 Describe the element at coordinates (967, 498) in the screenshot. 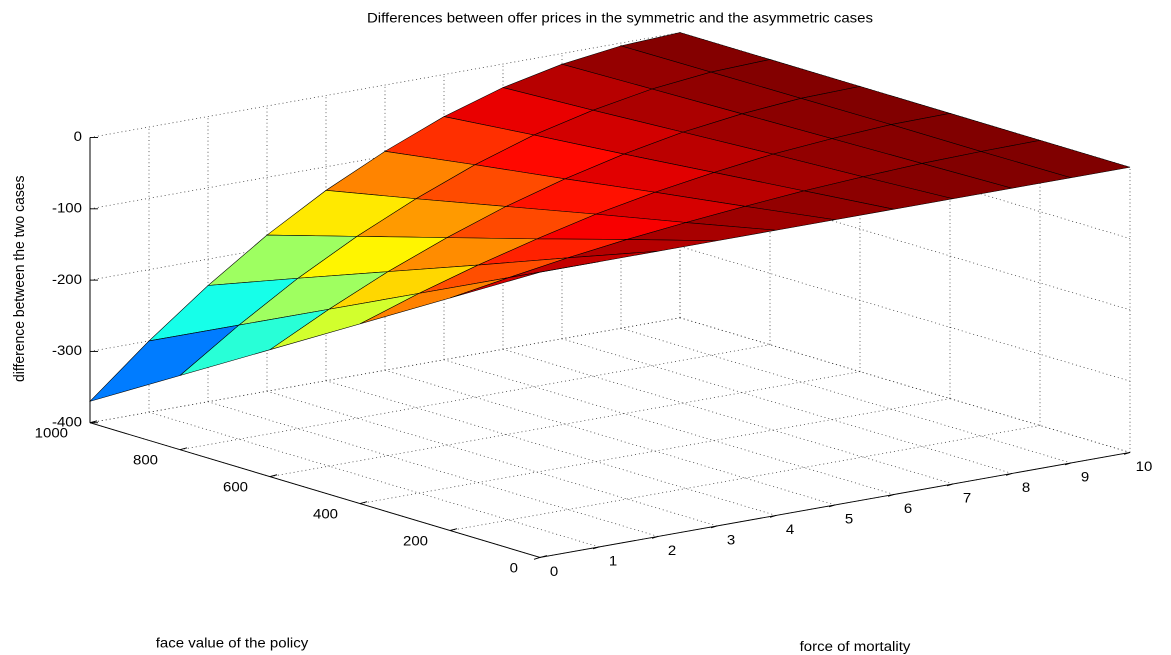

I see `x-tick-label: 7` at that location.